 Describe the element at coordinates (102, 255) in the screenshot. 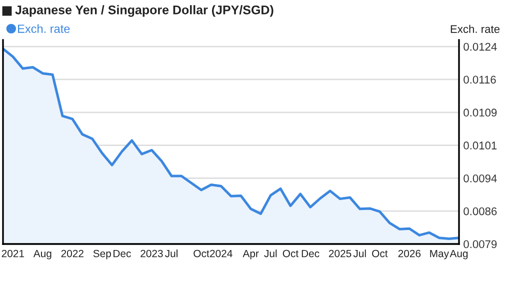

I see `x-tick-label: Sep` at that location.